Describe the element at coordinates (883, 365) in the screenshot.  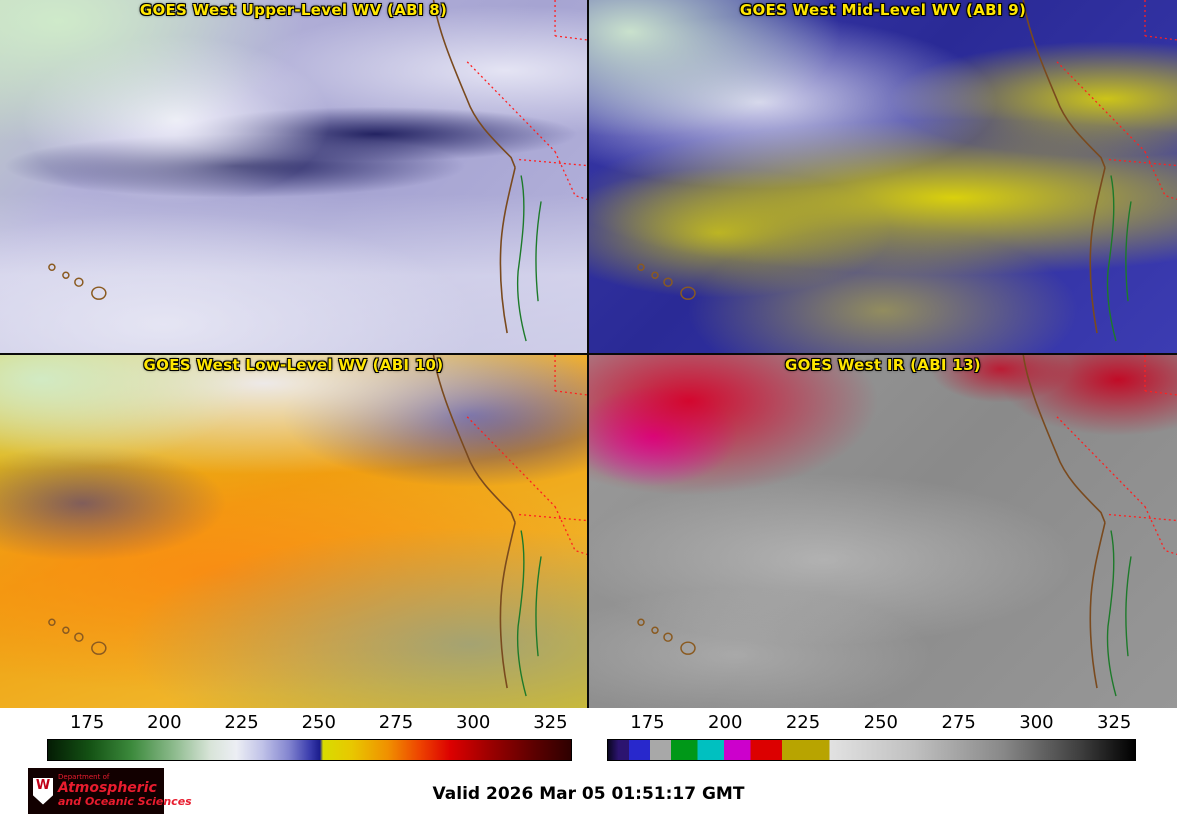
I see `panel-title-ir: GOES West IR (ABI 13)` at that location.